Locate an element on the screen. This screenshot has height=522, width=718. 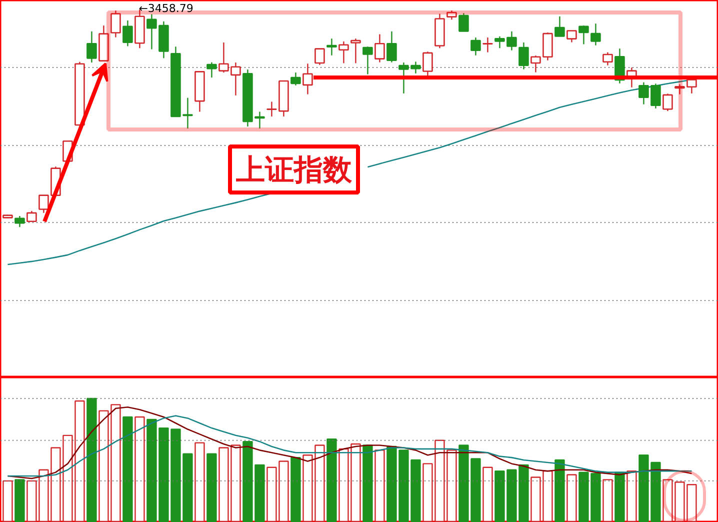
annotation: 上证指数 is located at coordinates (294, 169).